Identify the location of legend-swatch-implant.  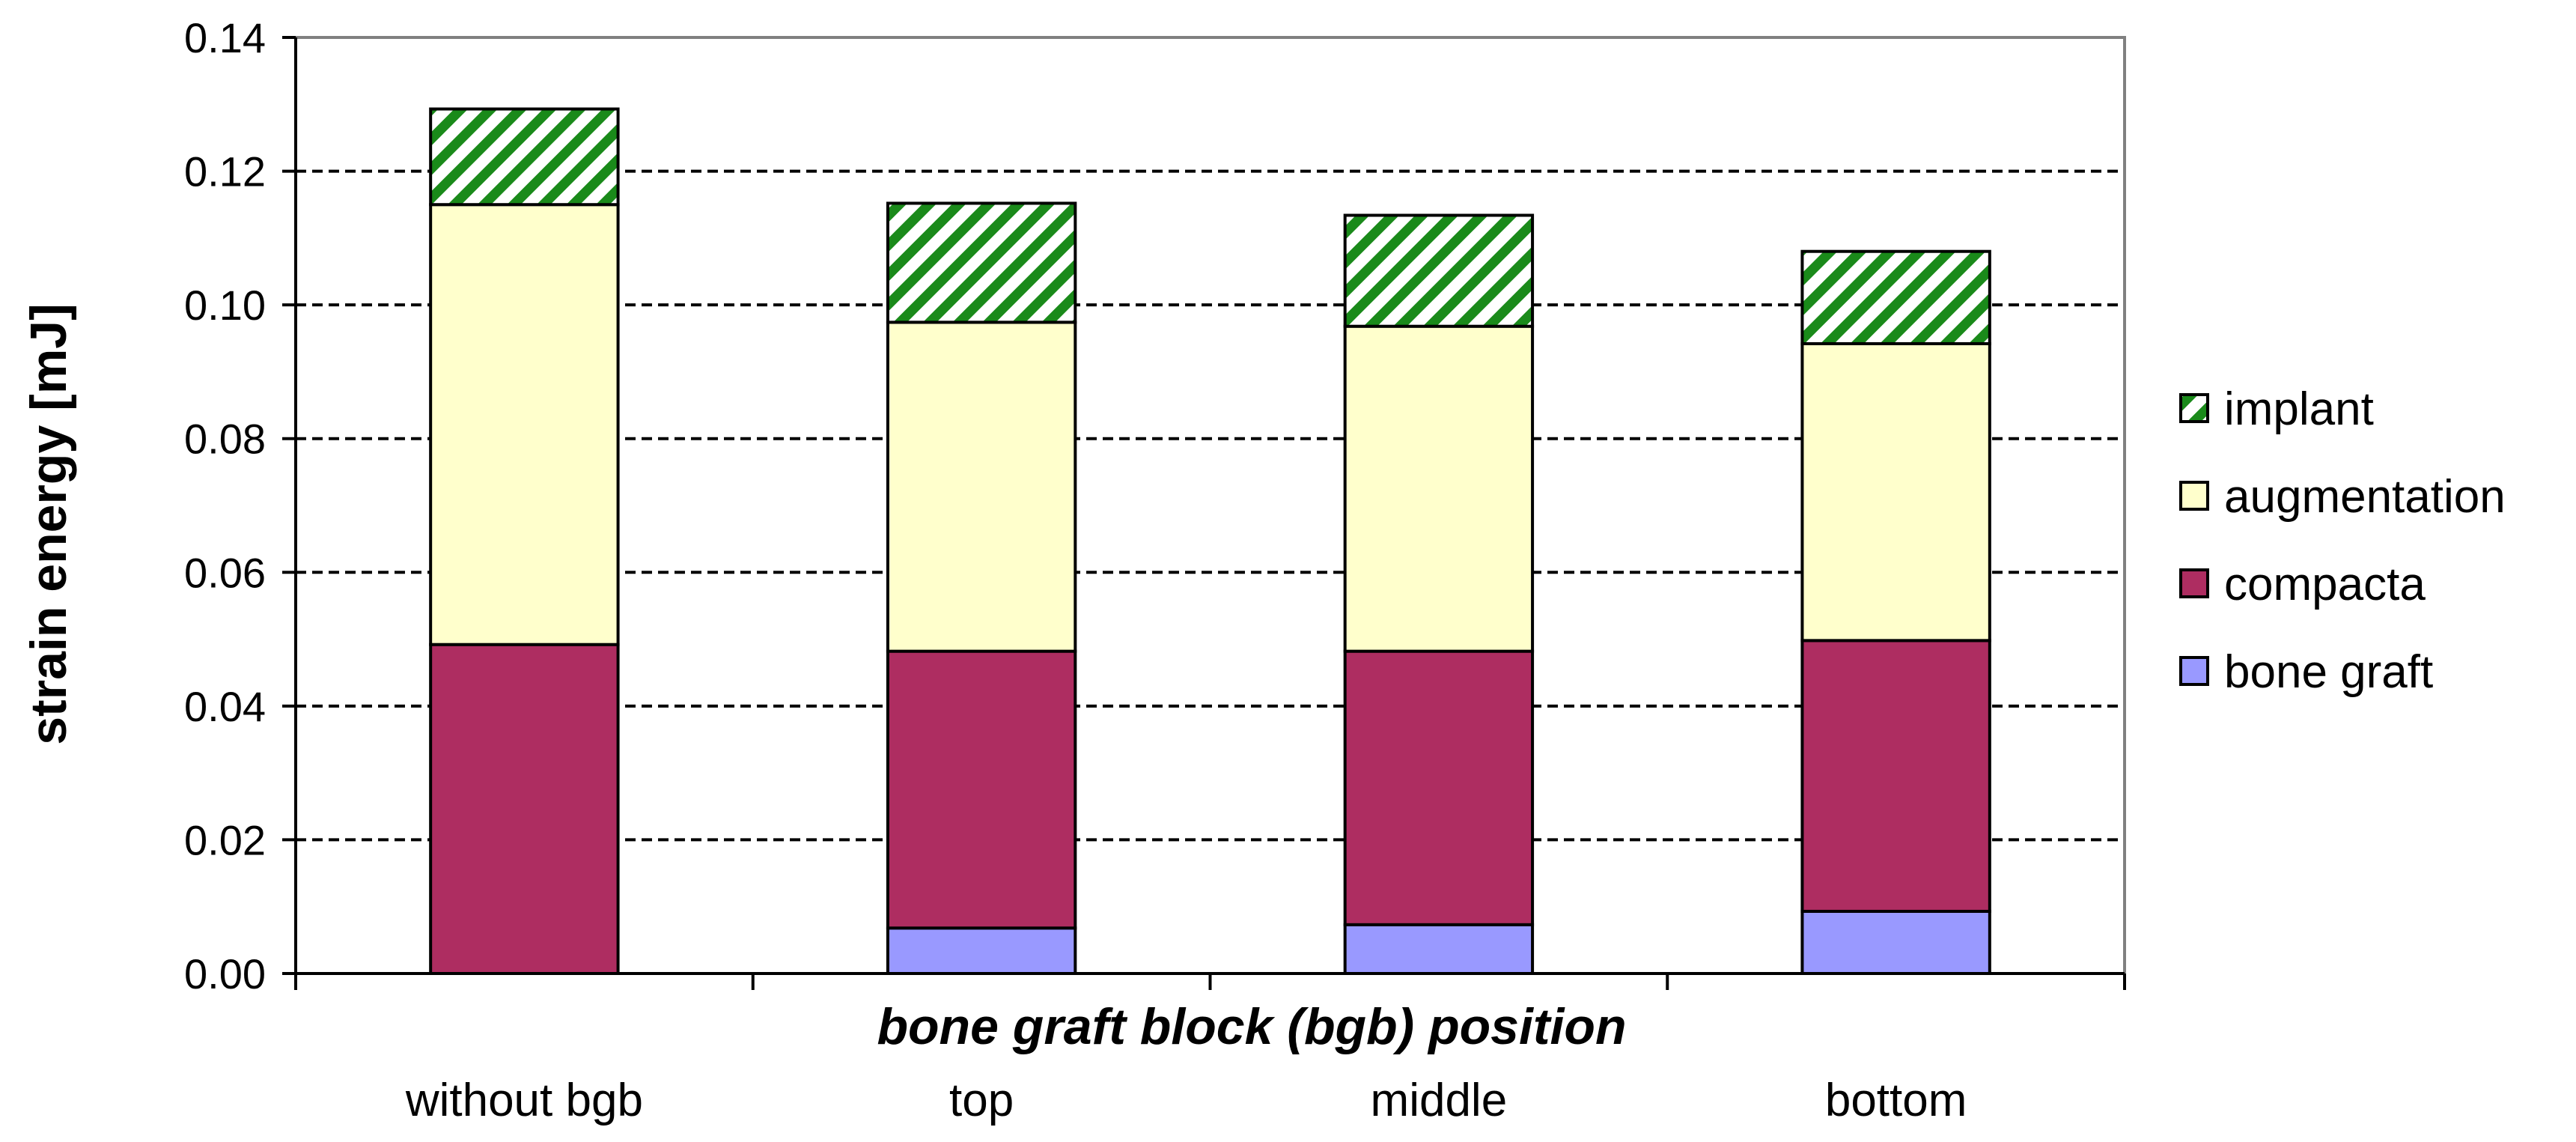
(2194, 408).